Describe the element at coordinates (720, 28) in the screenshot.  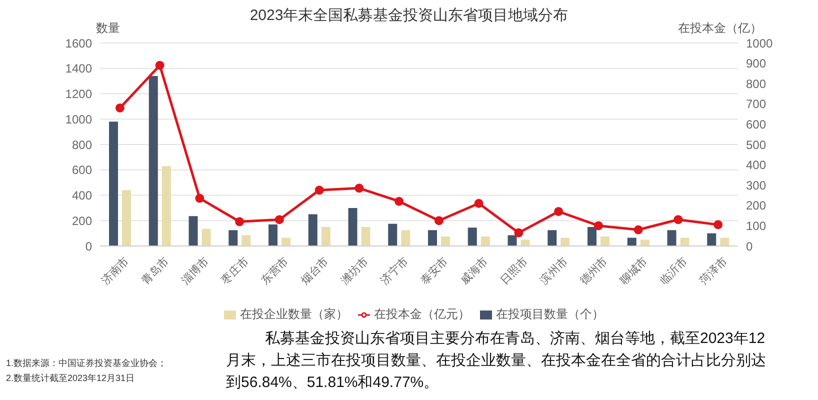
I see `y2-axis-title: 在投本金（亿）` at that location.